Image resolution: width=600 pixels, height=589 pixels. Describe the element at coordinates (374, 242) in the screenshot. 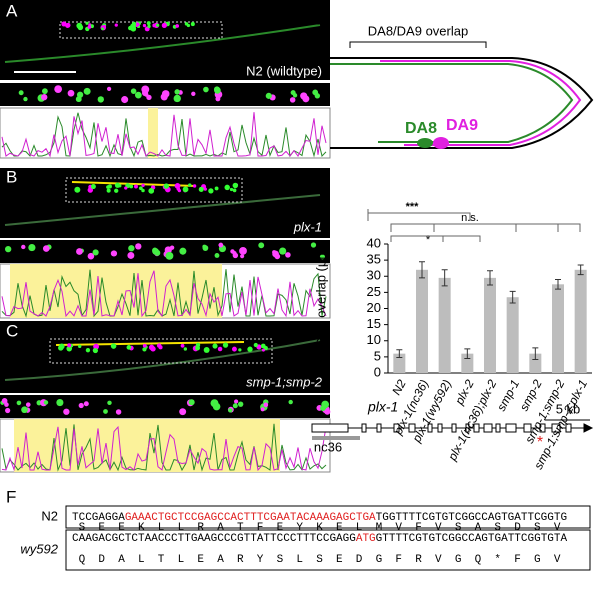

I see `y-tick-label: 40` at that location.